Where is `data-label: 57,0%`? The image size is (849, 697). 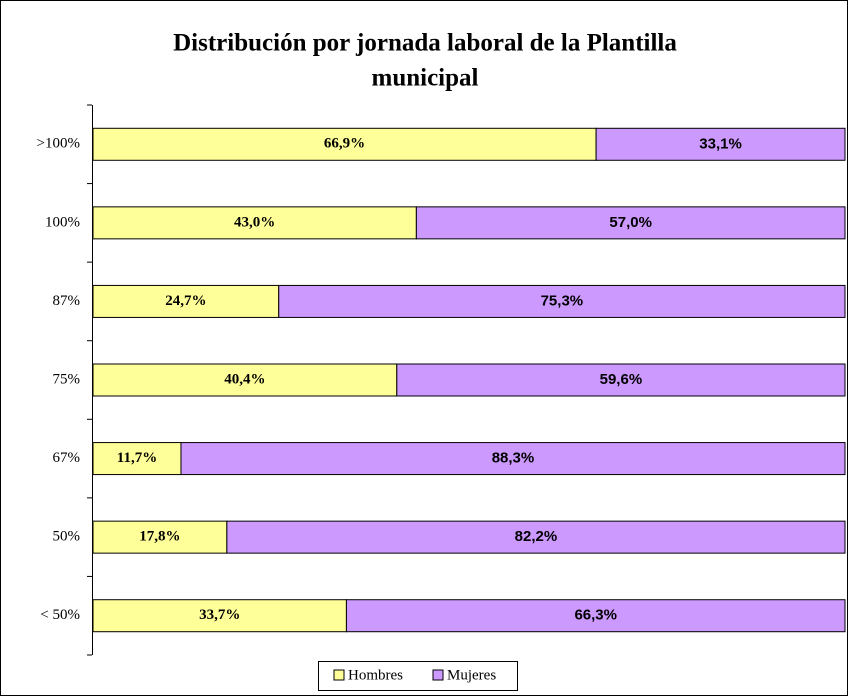
data-label: 57,0% is located at coordinates (630, 222).